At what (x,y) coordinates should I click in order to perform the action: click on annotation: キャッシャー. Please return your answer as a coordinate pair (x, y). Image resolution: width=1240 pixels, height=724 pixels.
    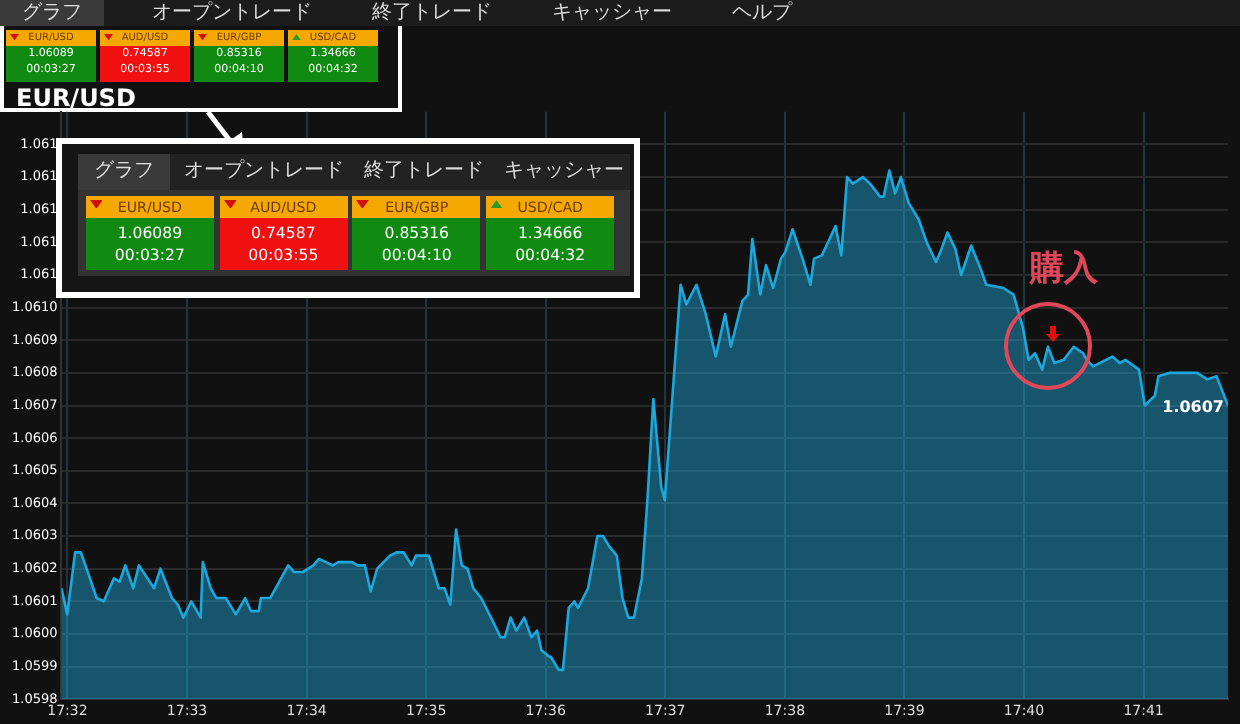
    Looking at the image, I should click on (564, 172).